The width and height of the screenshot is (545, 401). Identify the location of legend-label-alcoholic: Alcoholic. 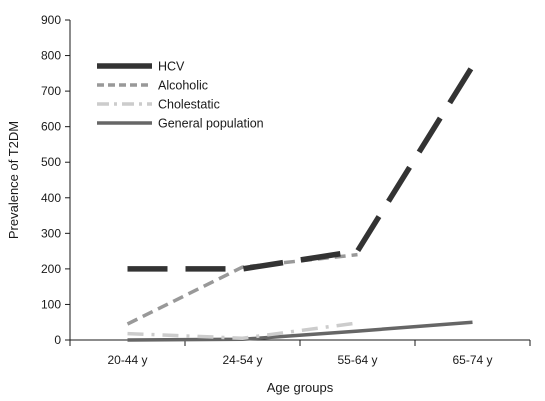
(183, 86).